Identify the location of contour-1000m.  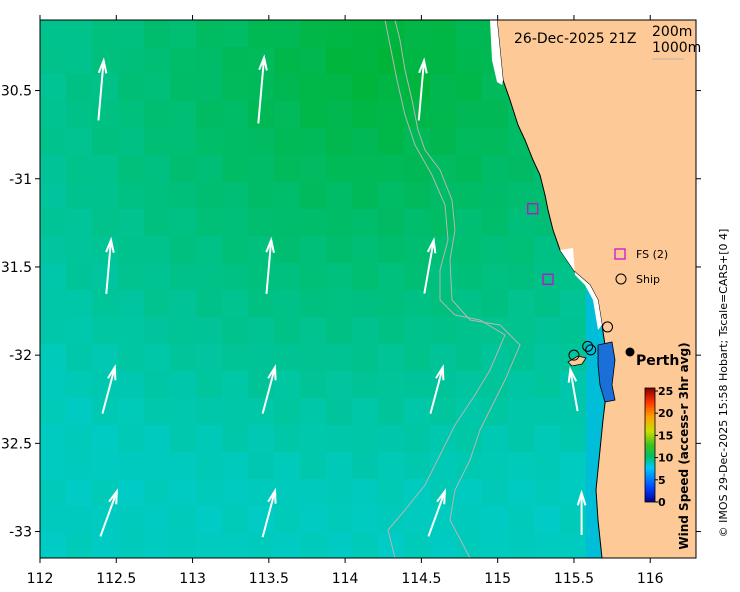
(445, 289).